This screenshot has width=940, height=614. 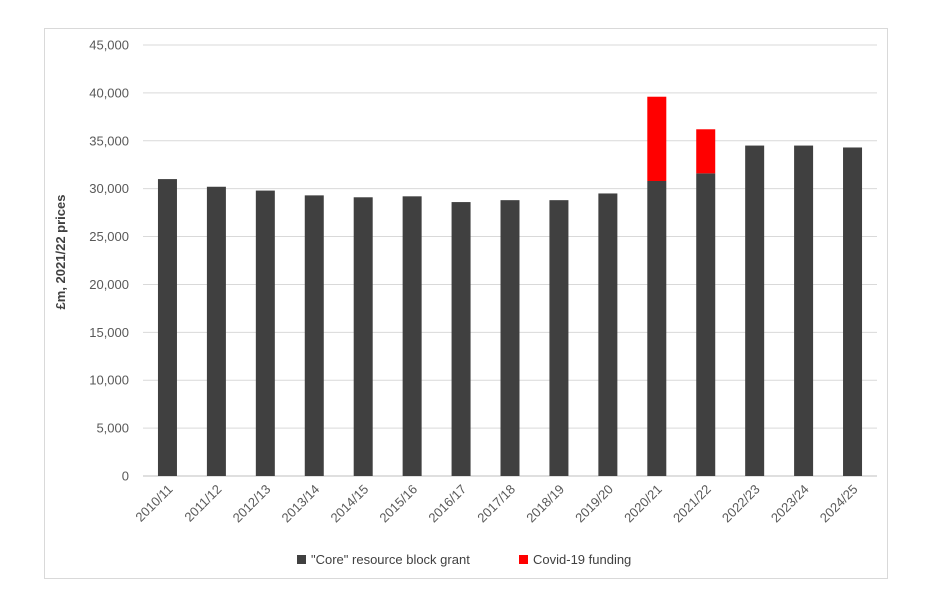 What do you see at coordinates (390, 559) in the screenshot?
I see `legend-label: "Core" resource block grant` at bounding box center [390, 559].